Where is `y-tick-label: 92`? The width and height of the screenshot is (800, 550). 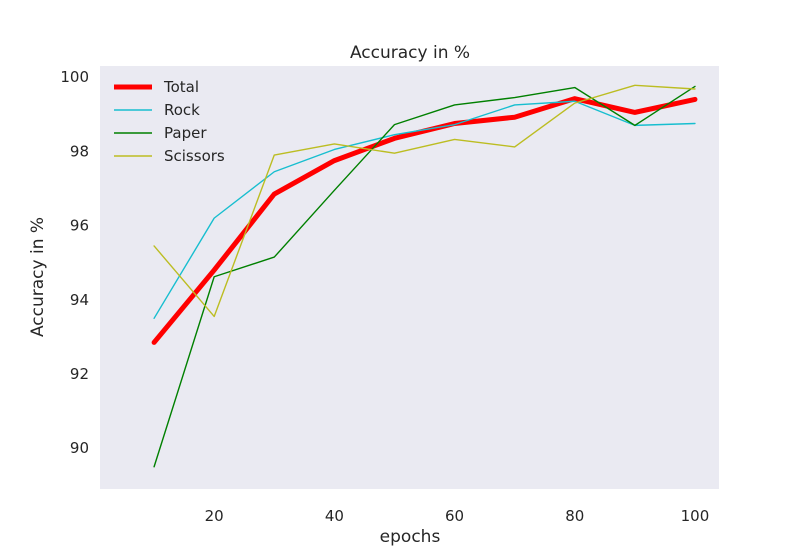
y-tick-label: 92 is located at coordinates (79, 374).